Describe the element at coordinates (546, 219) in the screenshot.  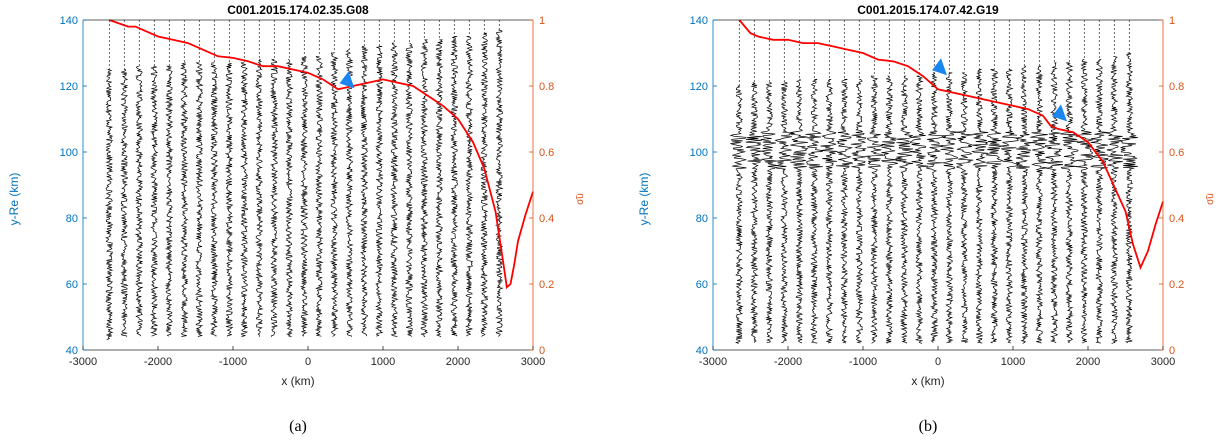
I see `panel-a-right-tick-label: 0.4` at that location.